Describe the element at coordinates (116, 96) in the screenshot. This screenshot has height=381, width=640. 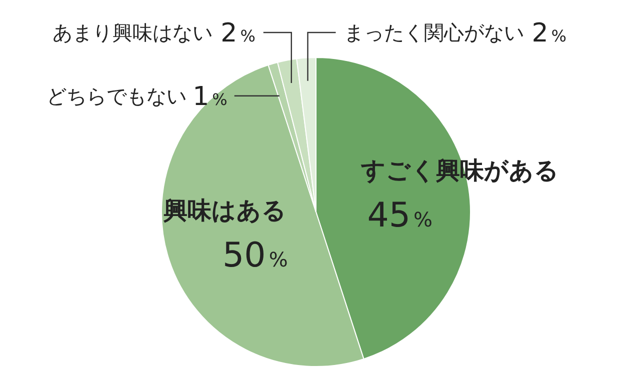
I see `slice-label: どちらでもない` at that location.